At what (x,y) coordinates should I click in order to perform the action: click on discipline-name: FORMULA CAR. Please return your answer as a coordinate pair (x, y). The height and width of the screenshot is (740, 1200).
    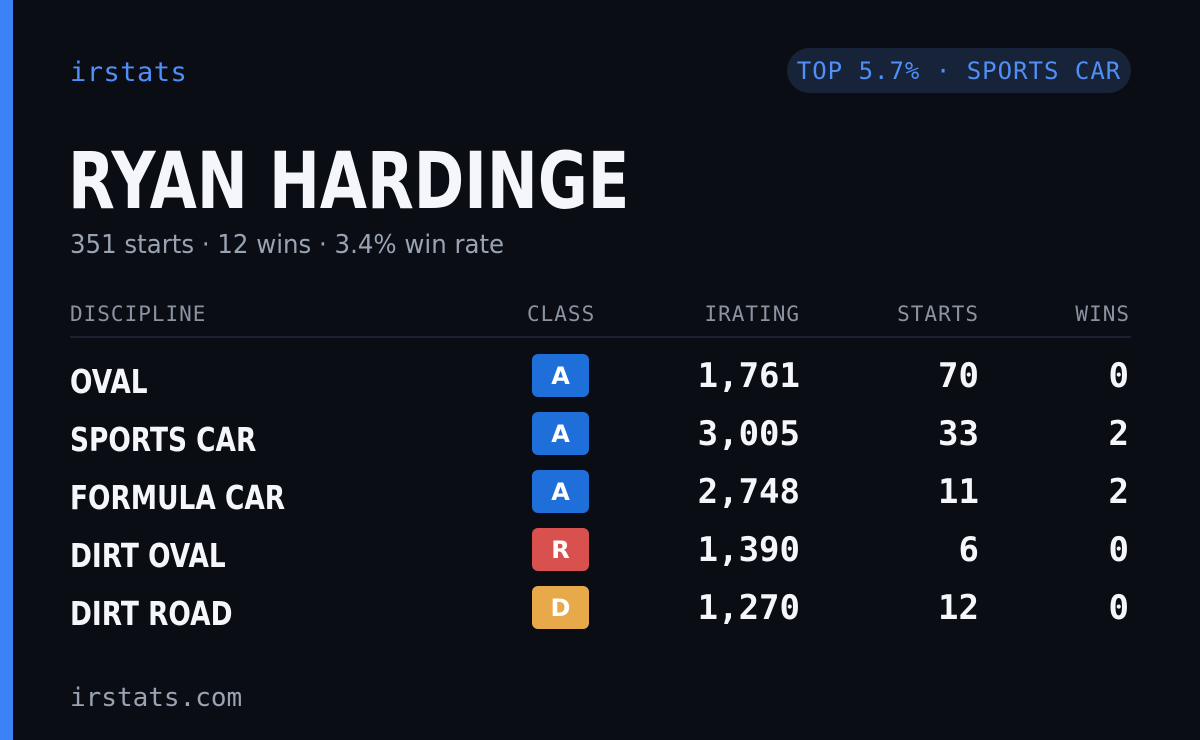
    Looking at the image, I should click on (178, 497).